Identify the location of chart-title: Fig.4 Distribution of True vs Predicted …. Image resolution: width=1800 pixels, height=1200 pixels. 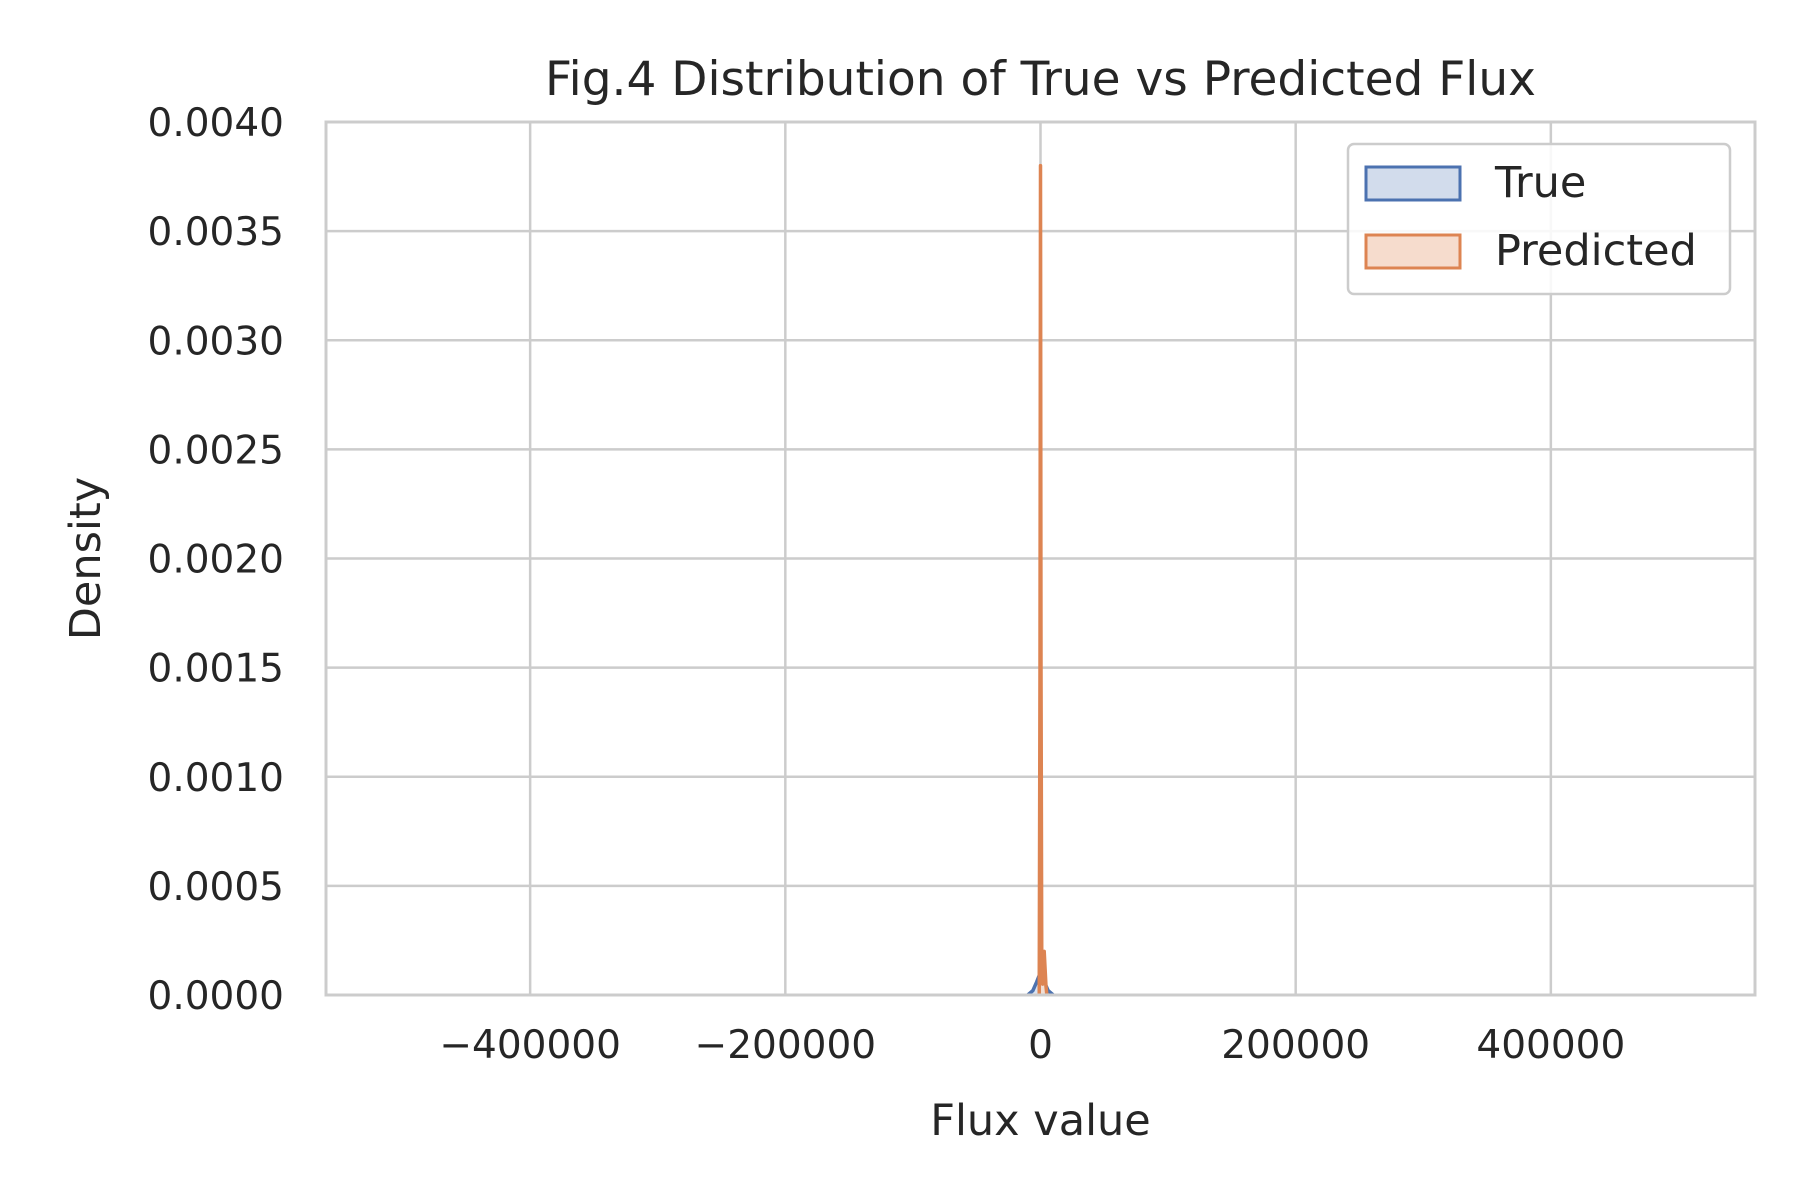
(1040, 79).